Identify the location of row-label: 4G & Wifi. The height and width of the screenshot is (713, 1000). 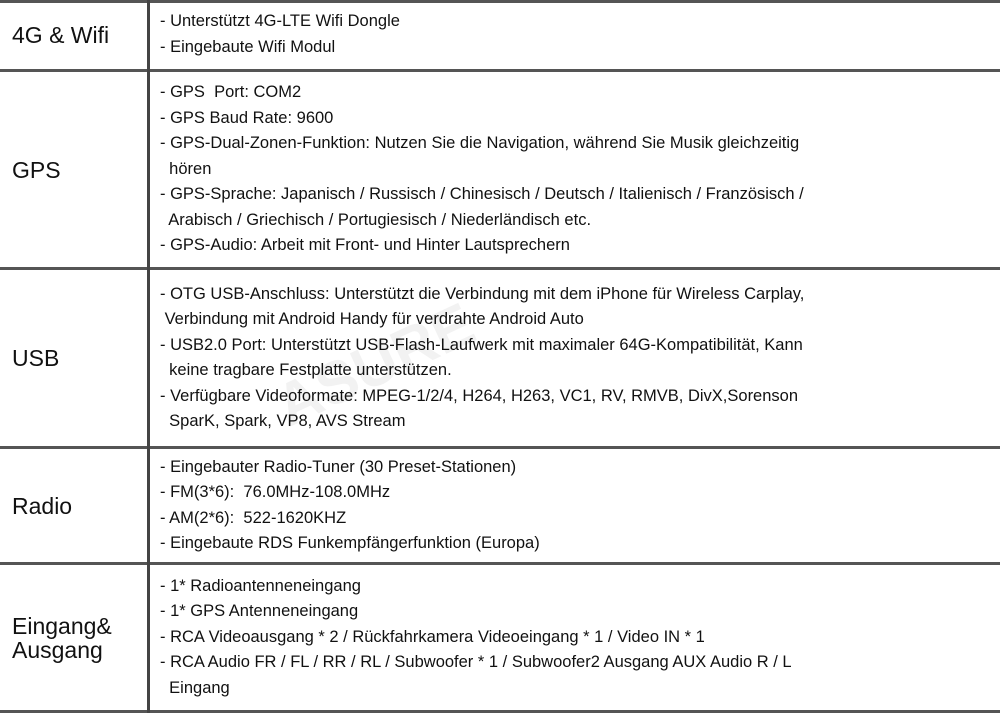
(78, 34).